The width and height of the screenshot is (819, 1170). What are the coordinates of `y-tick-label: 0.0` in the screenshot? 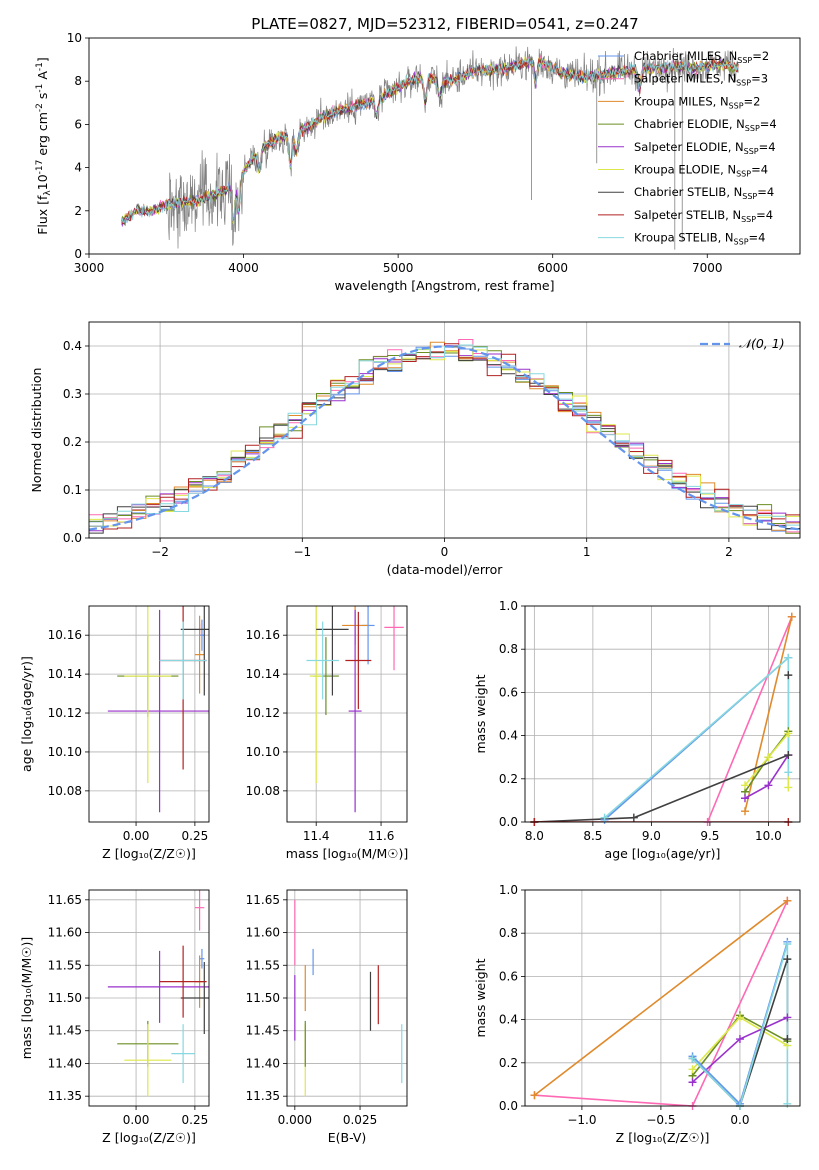 It's located at (508, 822).